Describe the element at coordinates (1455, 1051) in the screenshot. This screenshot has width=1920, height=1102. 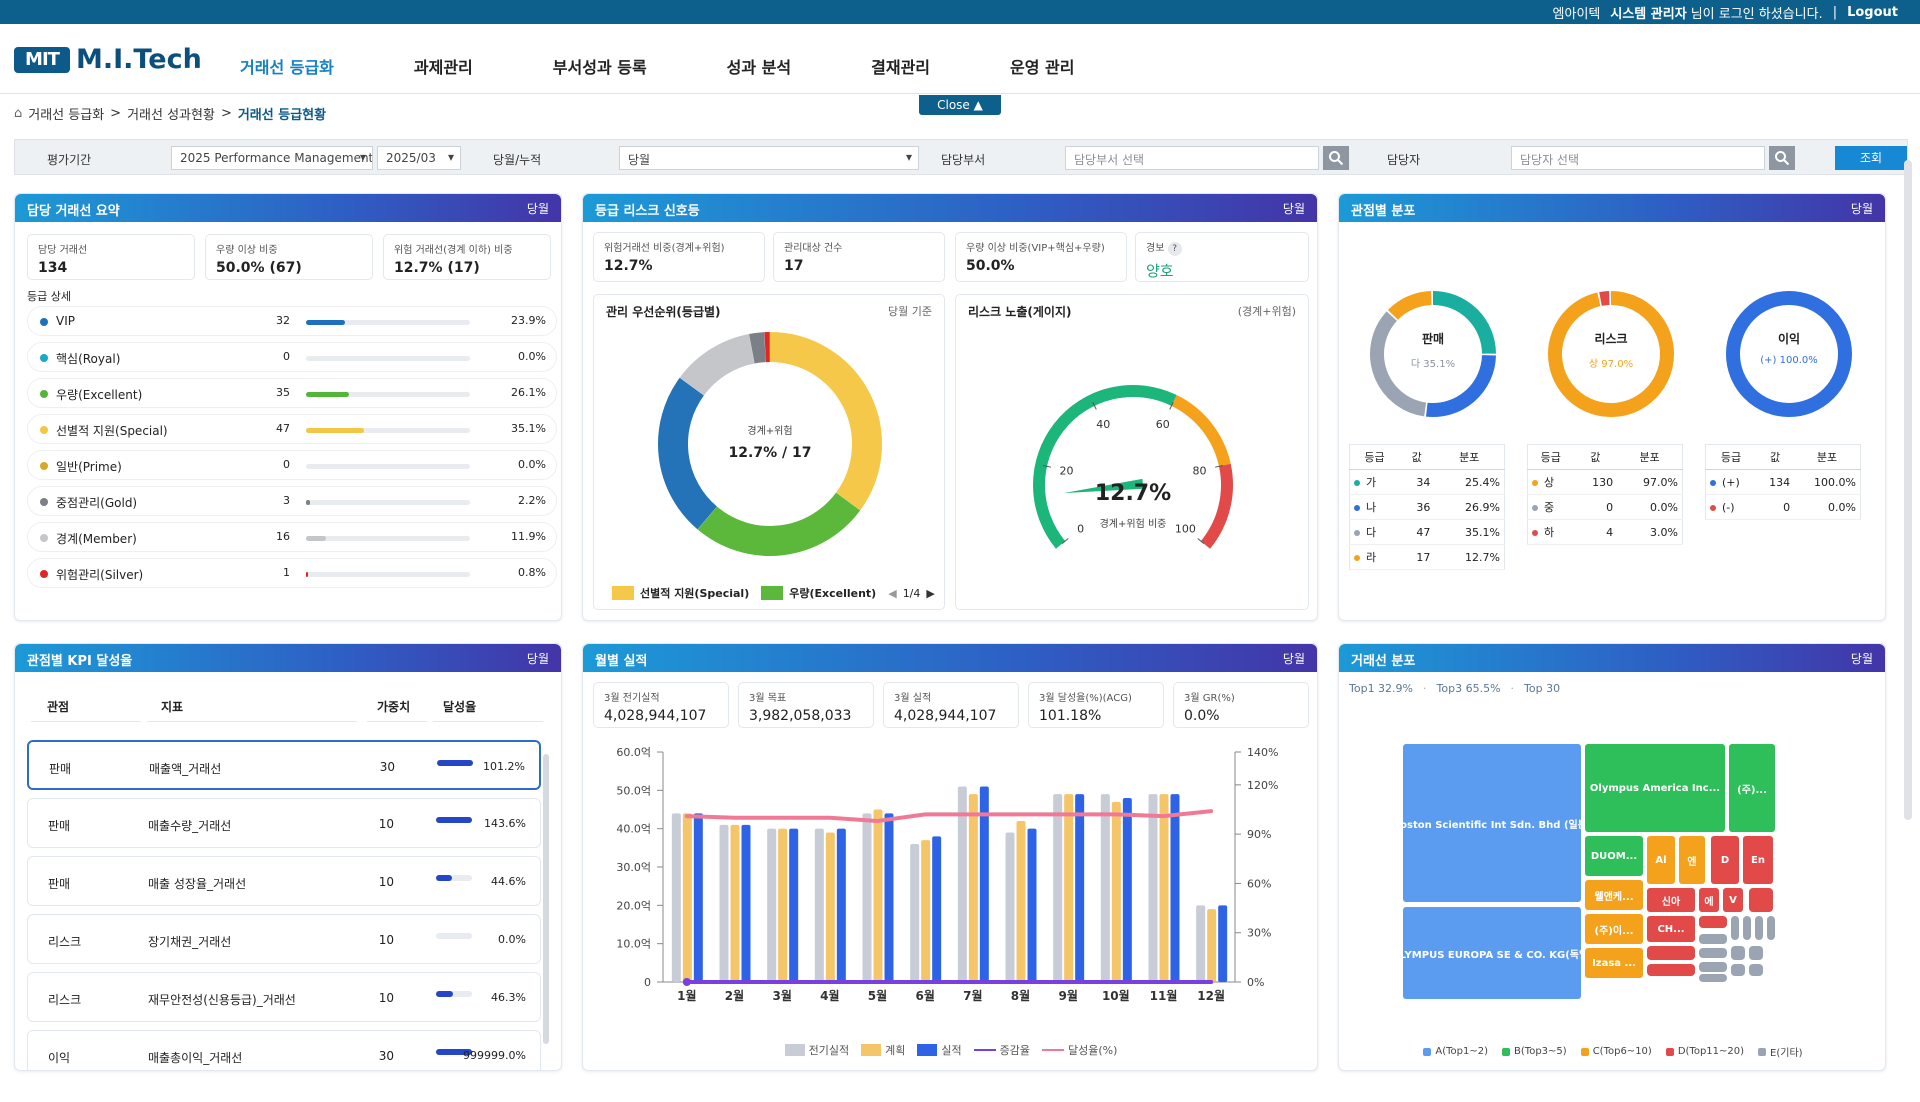
I see `legend-item: A(Top1~2)` at that location.